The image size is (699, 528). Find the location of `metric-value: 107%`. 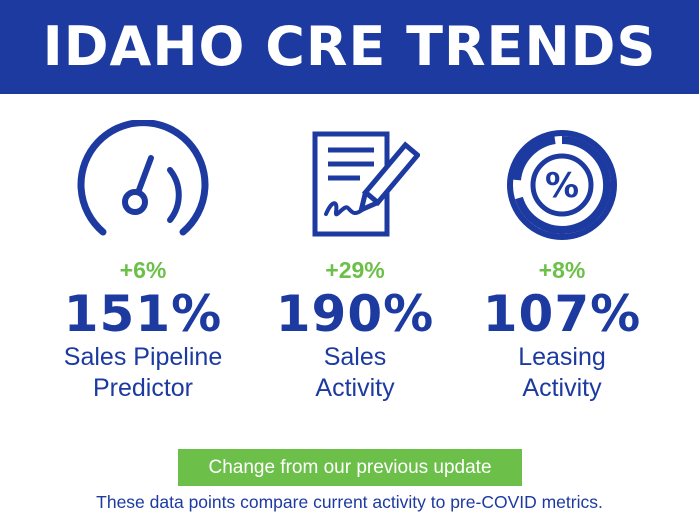

metric-value: 107% is located at coordinates (562, 314).